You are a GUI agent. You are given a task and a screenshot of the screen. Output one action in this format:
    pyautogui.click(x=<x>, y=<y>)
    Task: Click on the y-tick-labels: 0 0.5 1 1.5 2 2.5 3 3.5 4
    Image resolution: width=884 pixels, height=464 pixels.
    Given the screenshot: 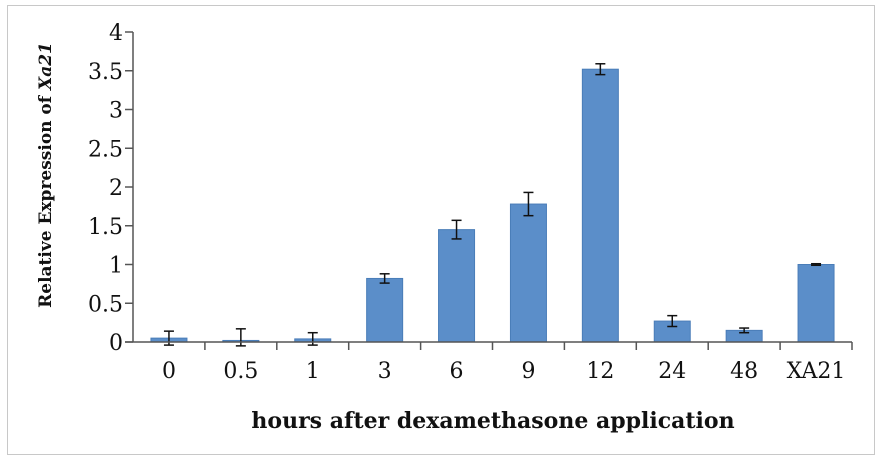 What is the action you would take?
    pyautogui.click(x=105, y=188)
    